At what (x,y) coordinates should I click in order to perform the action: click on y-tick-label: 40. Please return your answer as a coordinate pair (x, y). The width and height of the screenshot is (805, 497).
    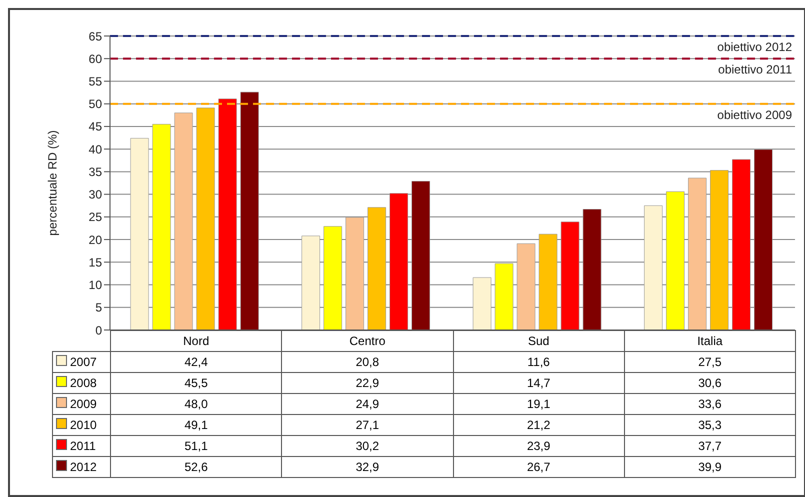
    Looking at the image, I should click on (95, 149).